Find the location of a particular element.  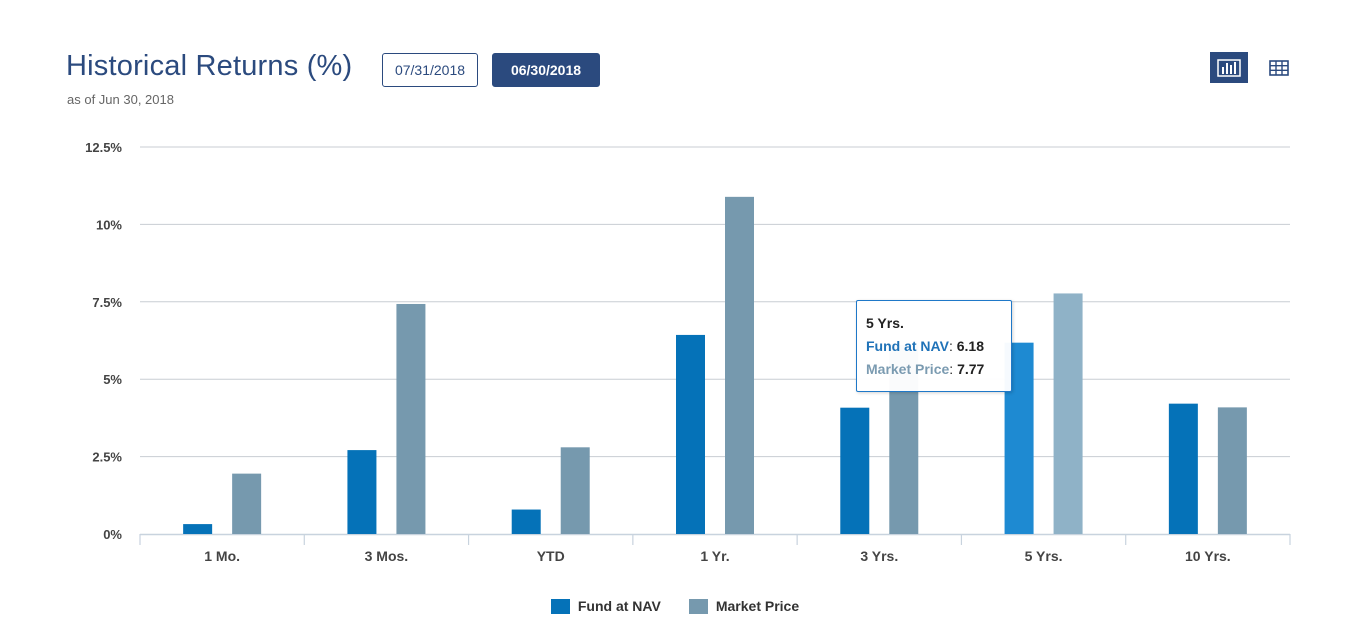

y-tick-label: 0% is located at coordinates (112, 534).